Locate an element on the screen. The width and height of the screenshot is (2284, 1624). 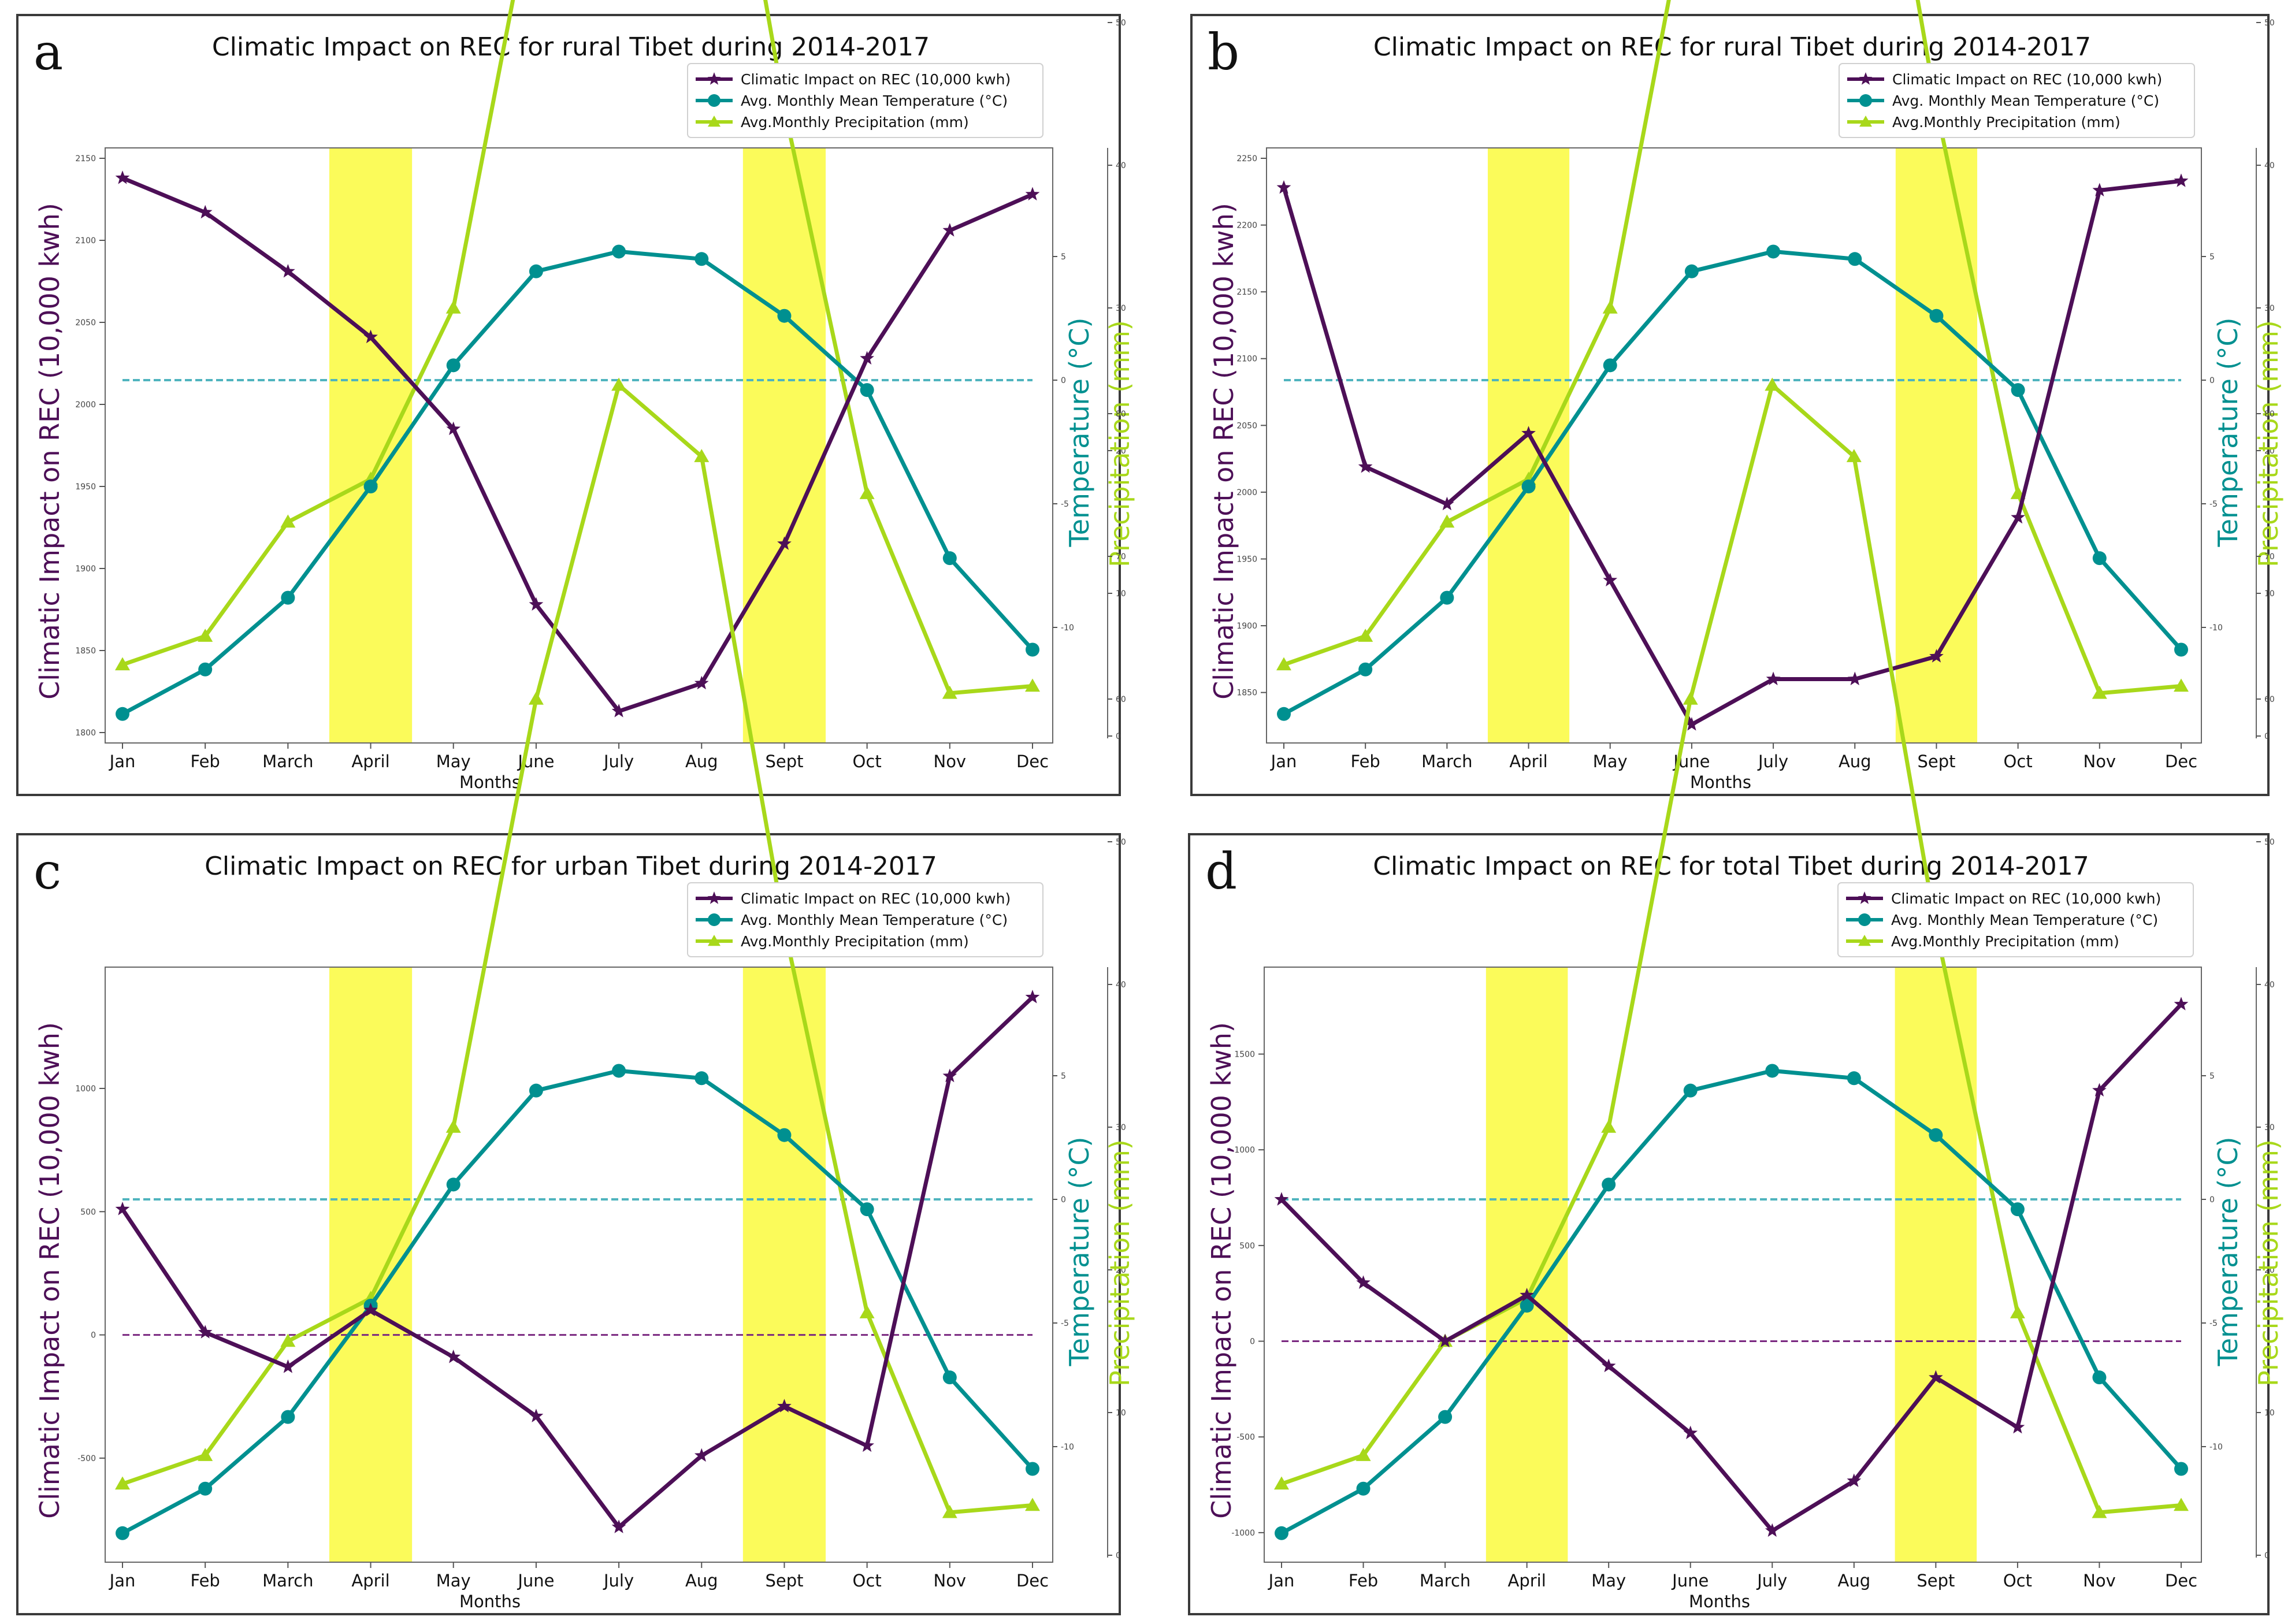
y-tick-label: 2100 is located at coordinates (85, 241).